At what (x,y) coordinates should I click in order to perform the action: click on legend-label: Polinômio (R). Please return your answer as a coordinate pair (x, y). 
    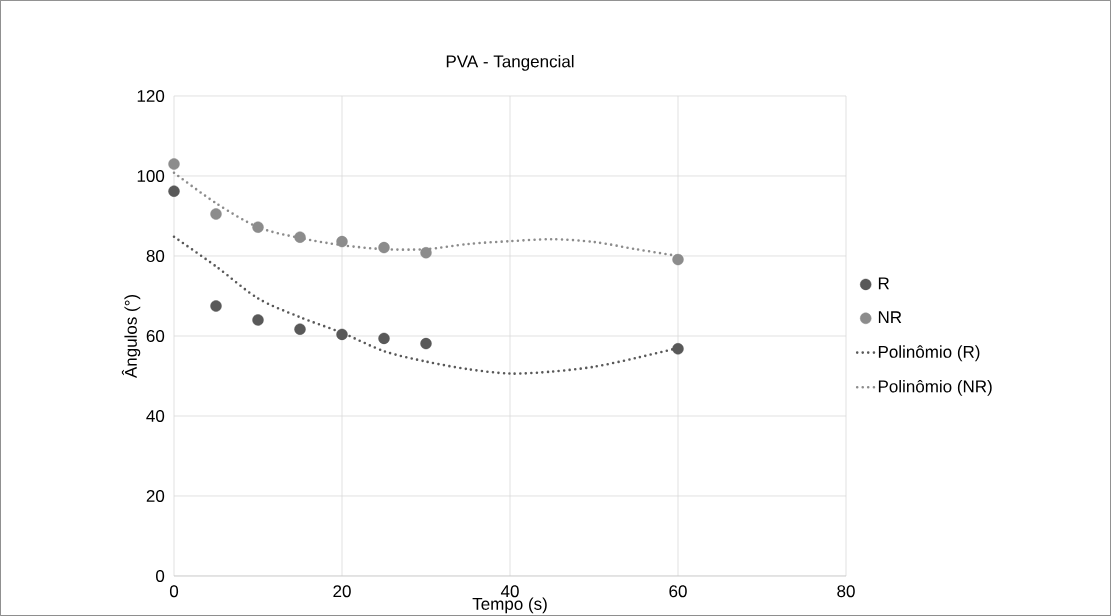
    Looking at the image, I should click on (929, 353).